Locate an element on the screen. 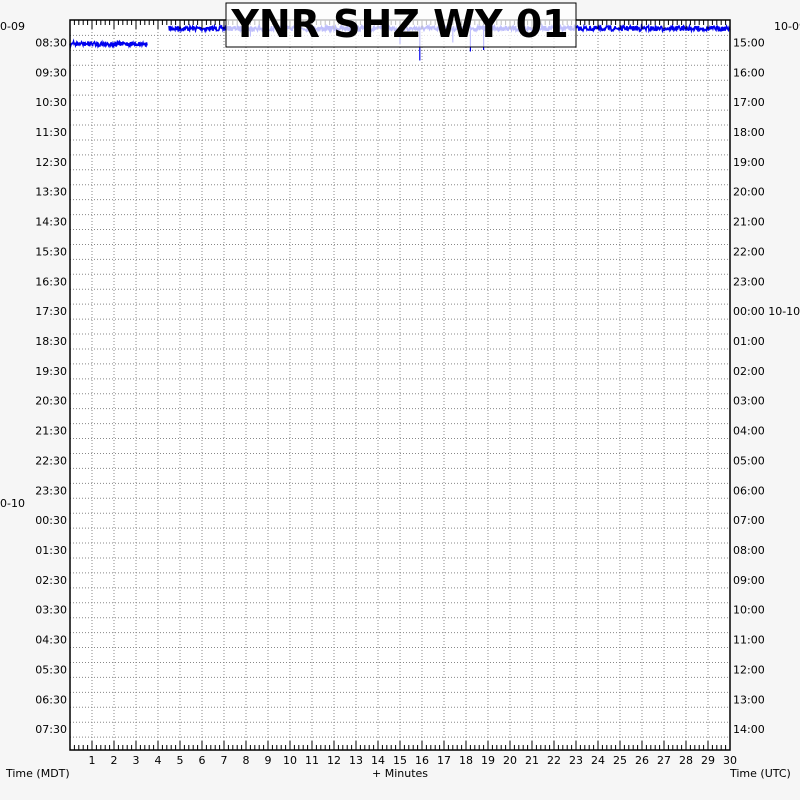 Image resolution: width=800 pixels, height=800 pixels. right-time-label: 16:00 is located at coordinates (749, 72).